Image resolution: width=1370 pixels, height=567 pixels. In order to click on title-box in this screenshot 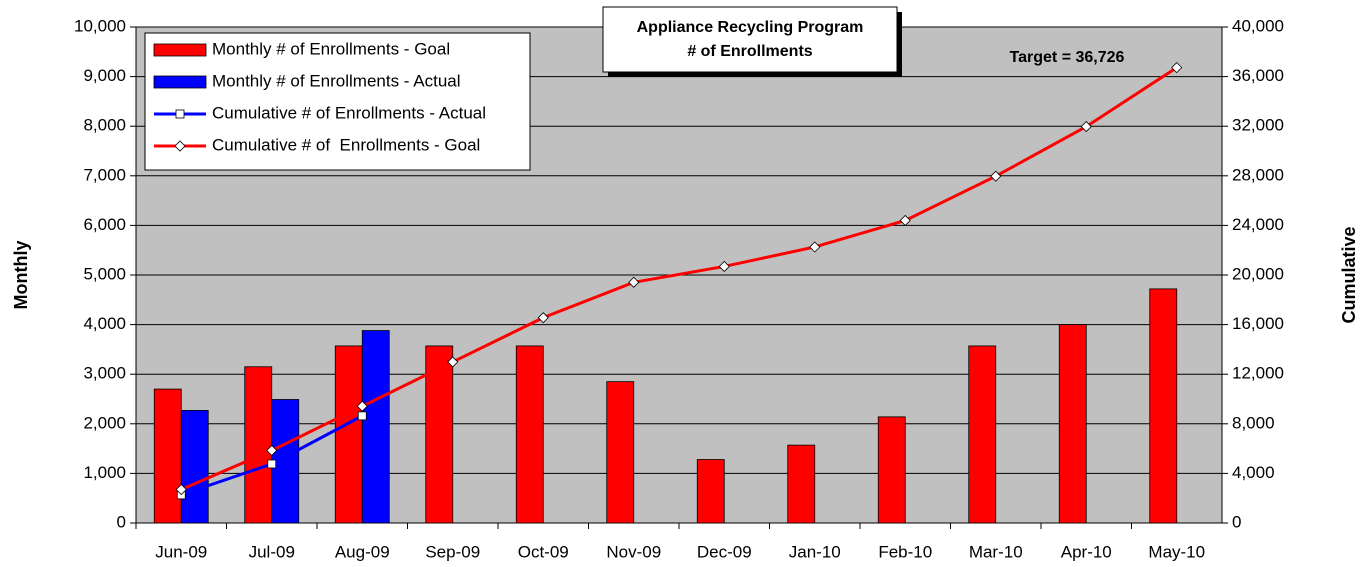, I will do `click(750, 39)`.